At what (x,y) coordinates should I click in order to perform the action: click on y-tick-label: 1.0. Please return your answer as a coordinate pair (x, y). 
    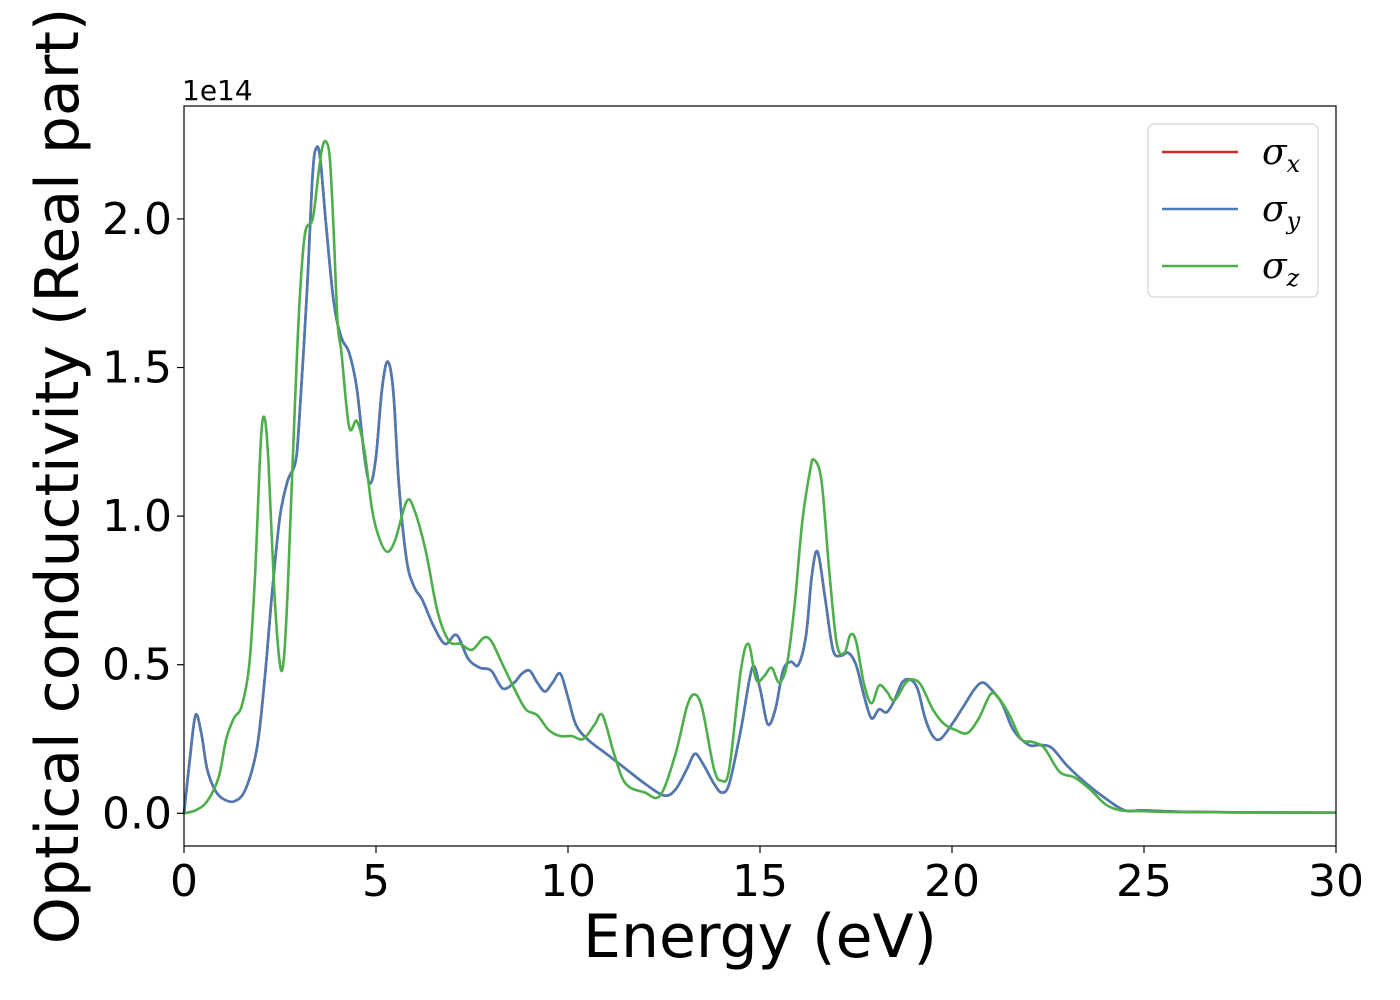
    Looking at the image, I should click on (137, 516).